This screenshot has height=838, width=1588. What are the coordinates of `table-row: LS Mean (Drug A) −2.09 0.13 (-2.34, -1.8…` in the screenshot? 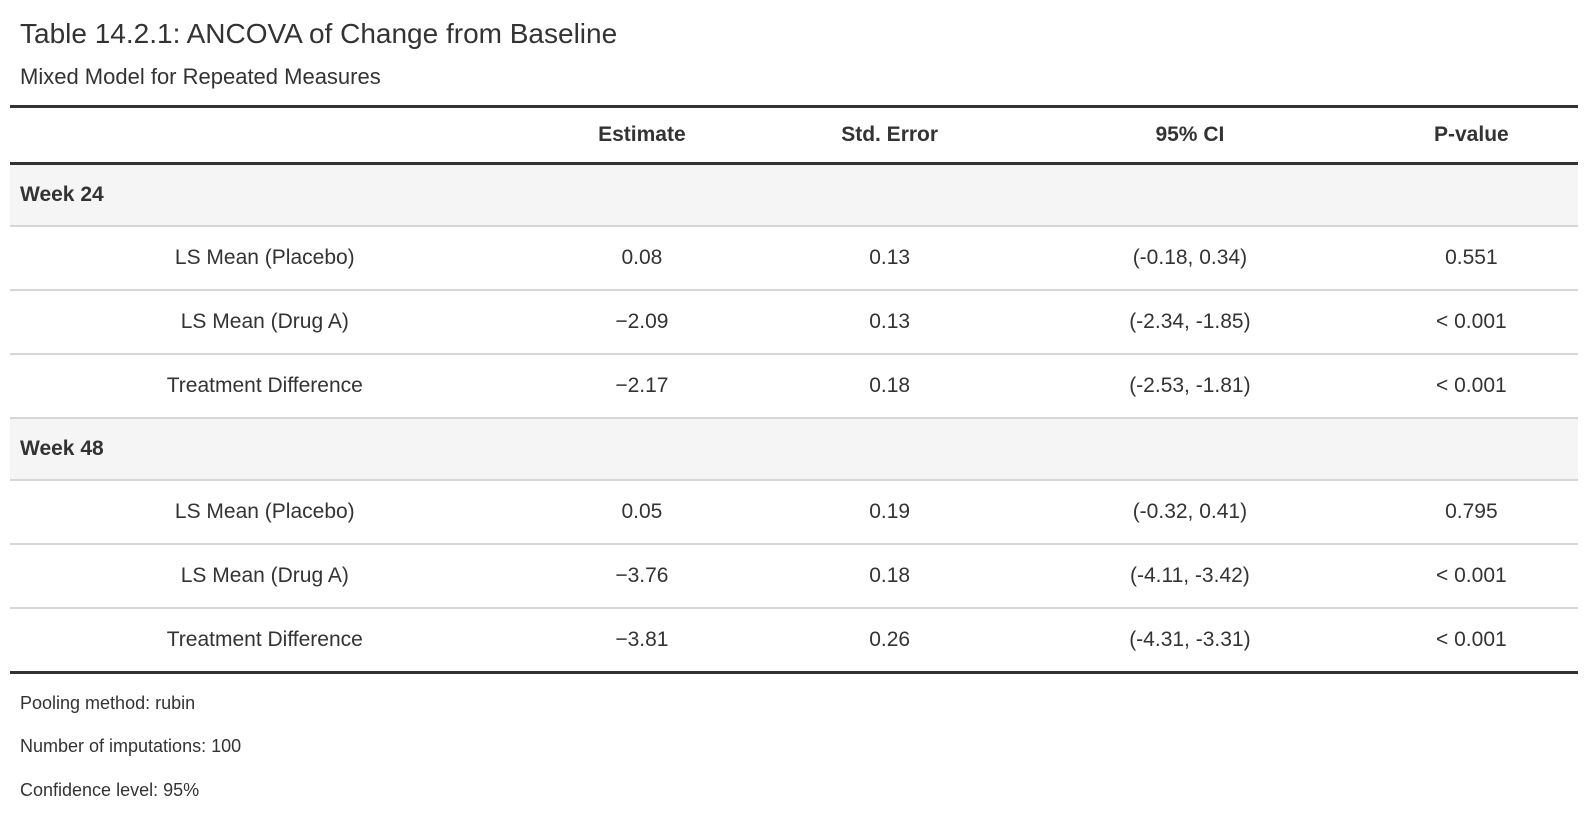 It's located at (794, 321).